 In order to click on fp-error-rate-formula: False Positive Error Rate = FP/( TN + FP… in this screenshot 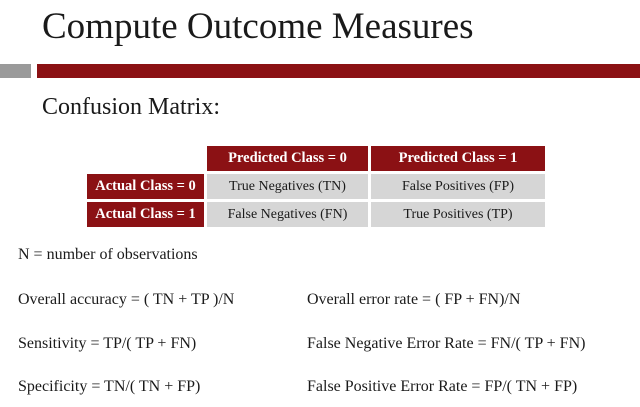, I will do `click(442, 386)`.